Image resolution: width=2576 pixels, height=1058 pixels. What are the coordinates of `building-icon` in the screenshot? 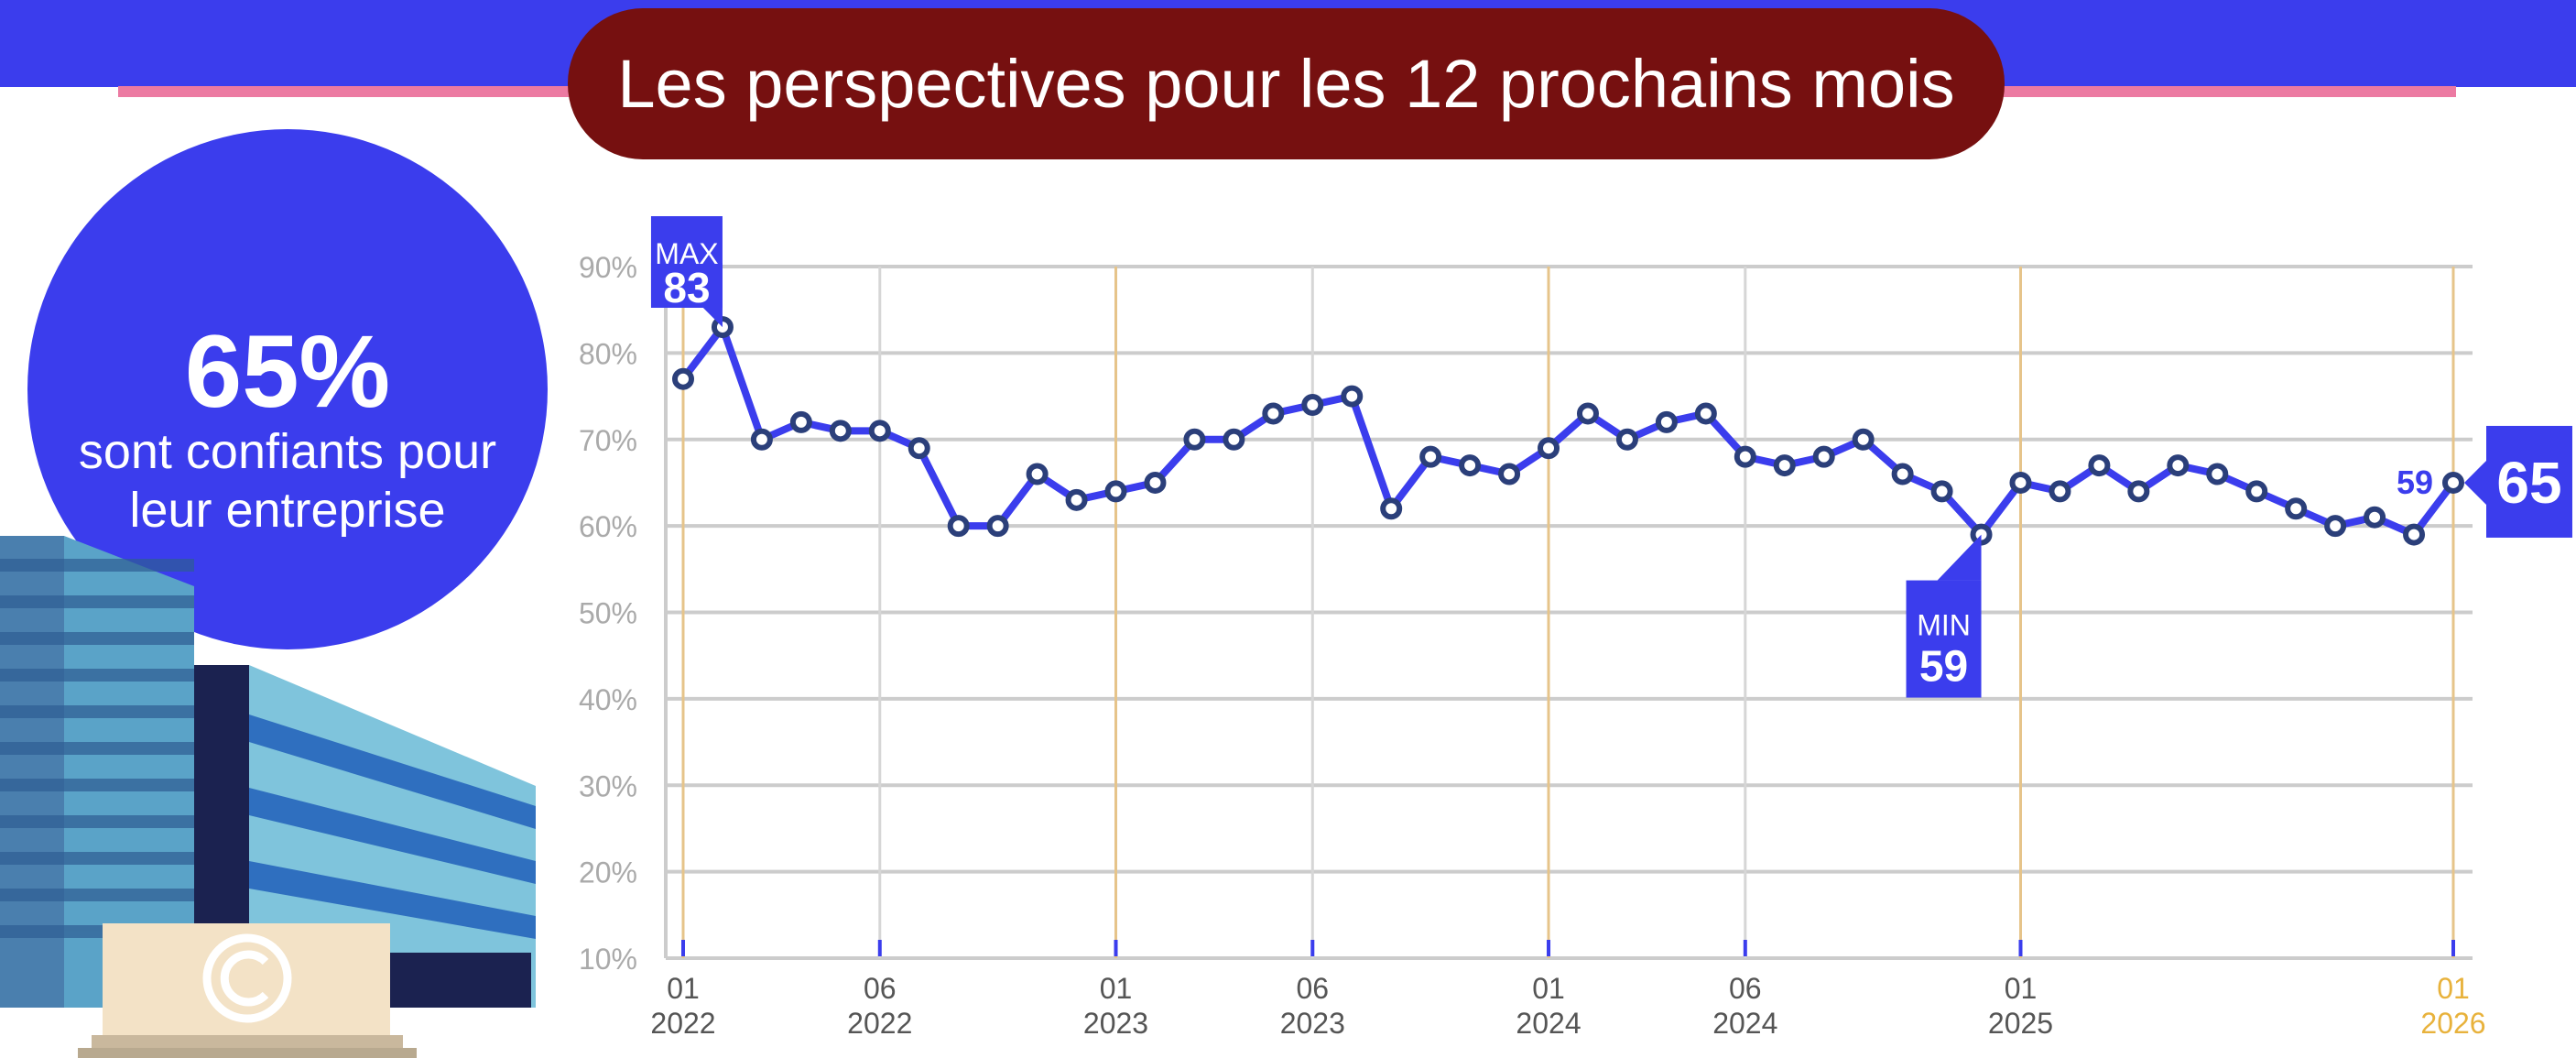 It's located at (268, 797).